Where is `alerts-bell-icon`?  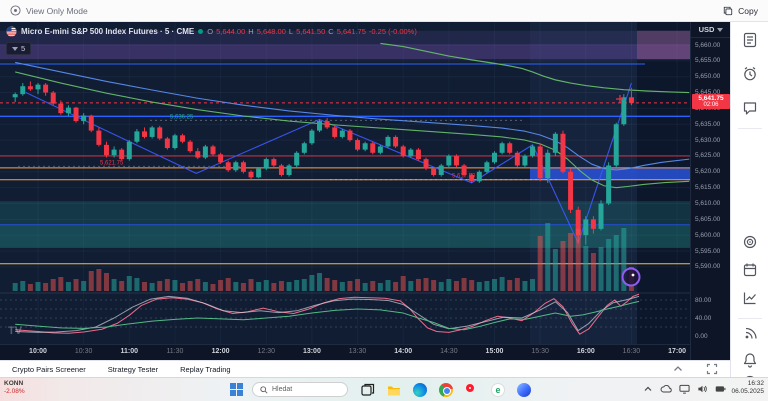
alerts-bell-icon is located at coordinates (750, 360).